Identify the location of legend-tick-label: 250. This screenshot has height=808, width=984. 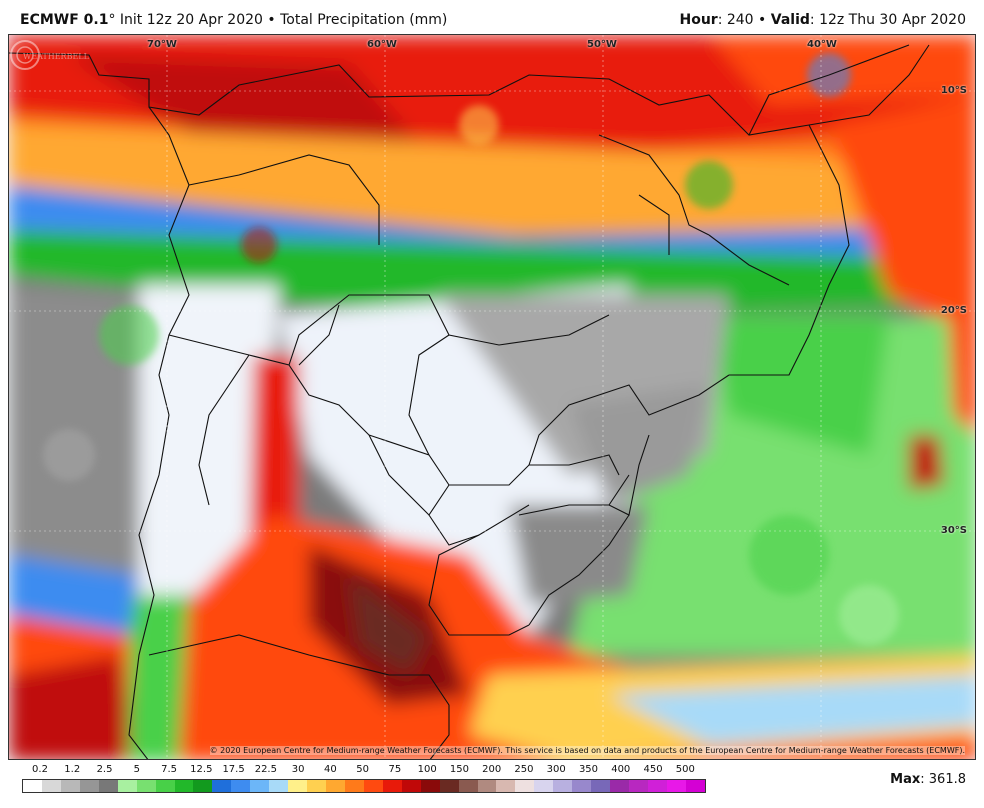
(524, 769).